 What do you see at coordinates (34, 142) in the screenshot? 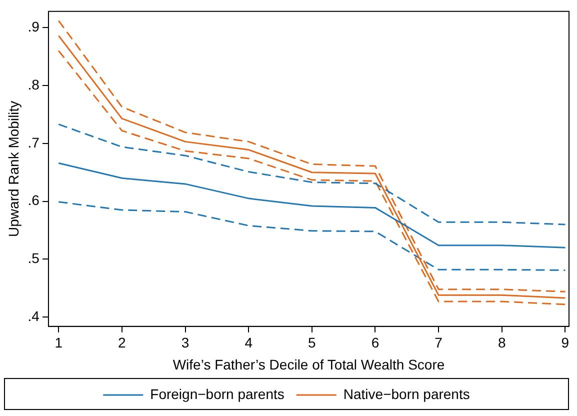
I see `y-tick-label: .7` at bounding box center [34, 142].